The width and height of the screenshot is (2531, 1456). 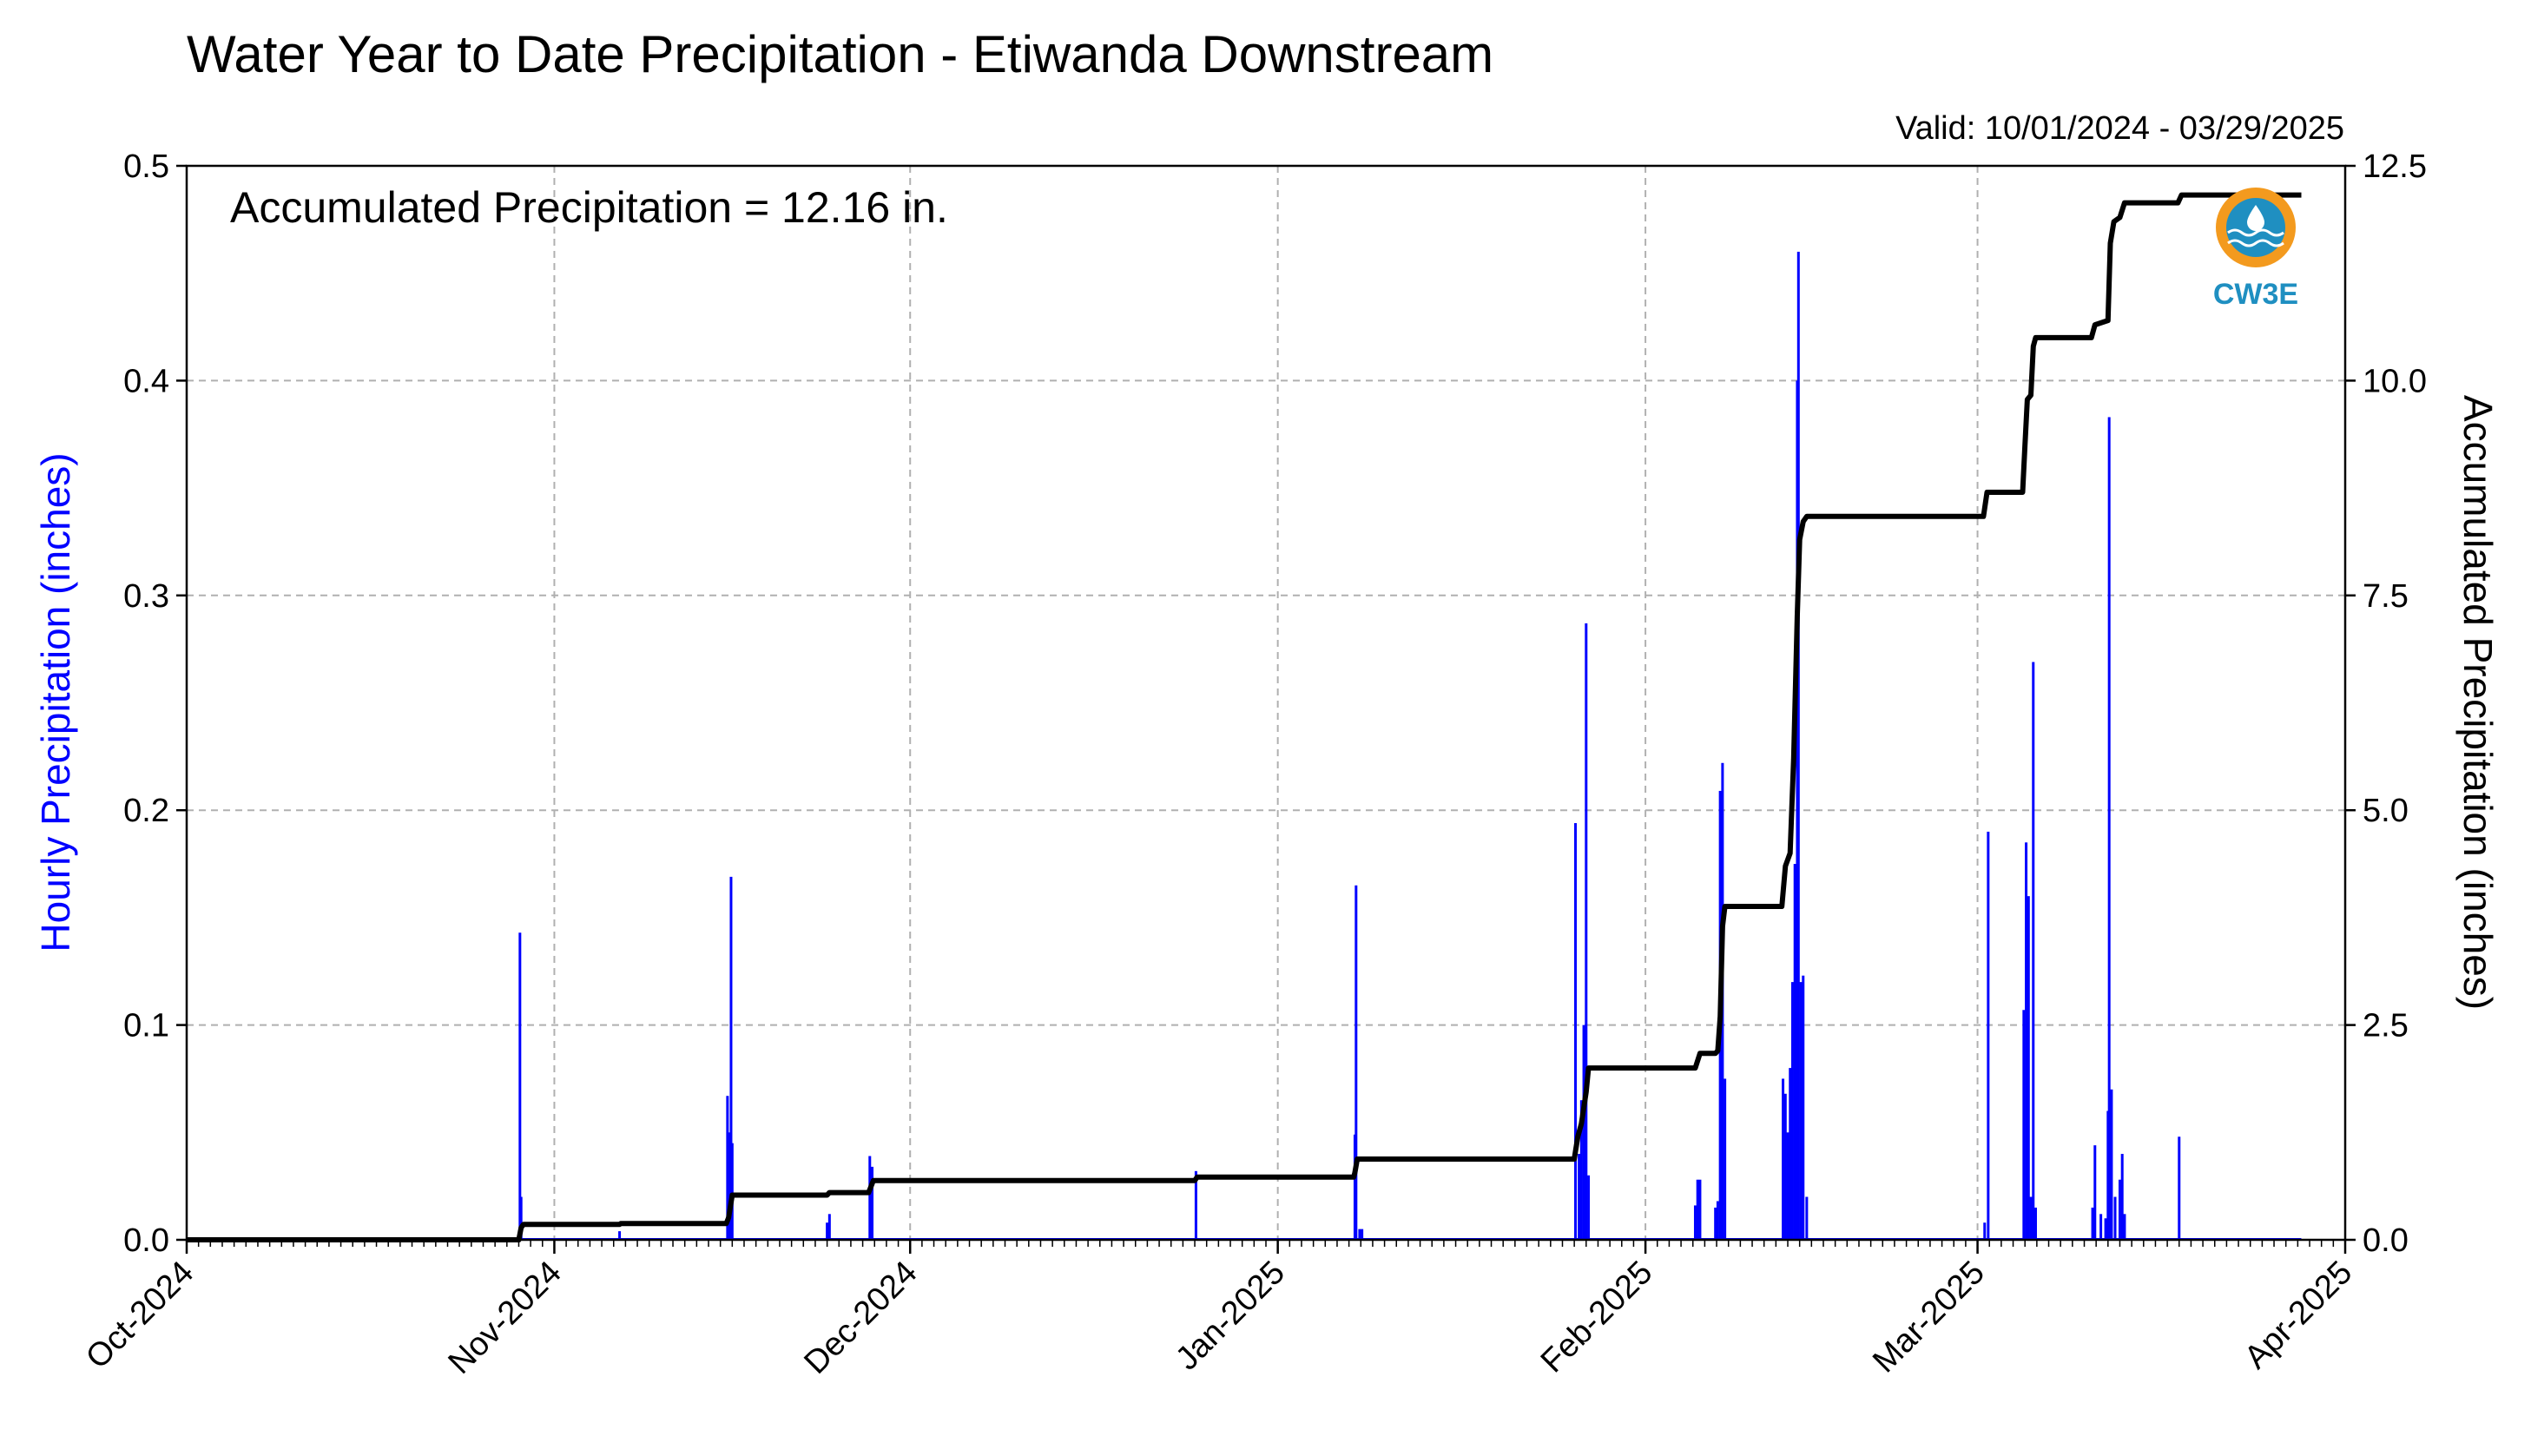 What do you see at coordinates (2386, 1240) in the screenshot?
I see `right-tick-label: 0.0` at bounding box center [2386, 1240].